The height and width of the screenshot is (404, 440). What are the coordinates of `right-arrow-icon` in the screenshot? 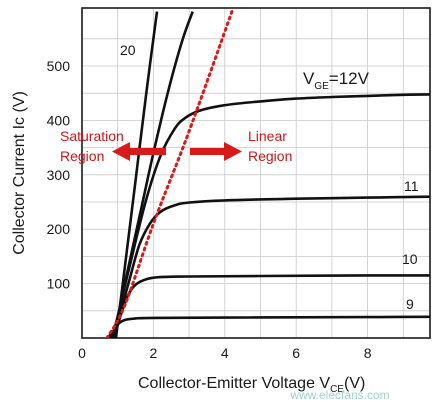 It's located at (216, 151).